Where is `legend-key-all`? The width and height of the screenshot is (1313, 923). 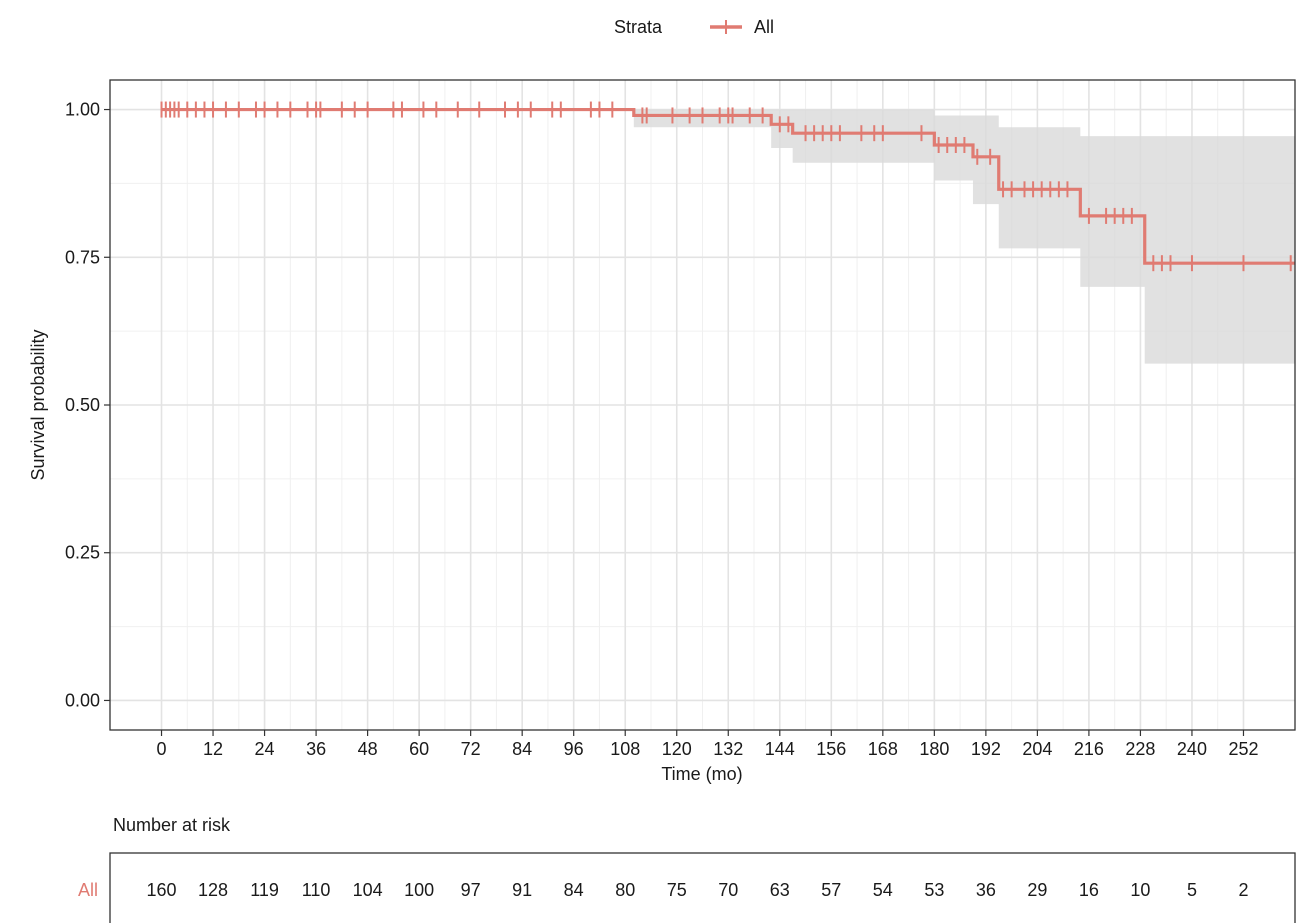 legend-key-all is located at coordinates (726, 27).